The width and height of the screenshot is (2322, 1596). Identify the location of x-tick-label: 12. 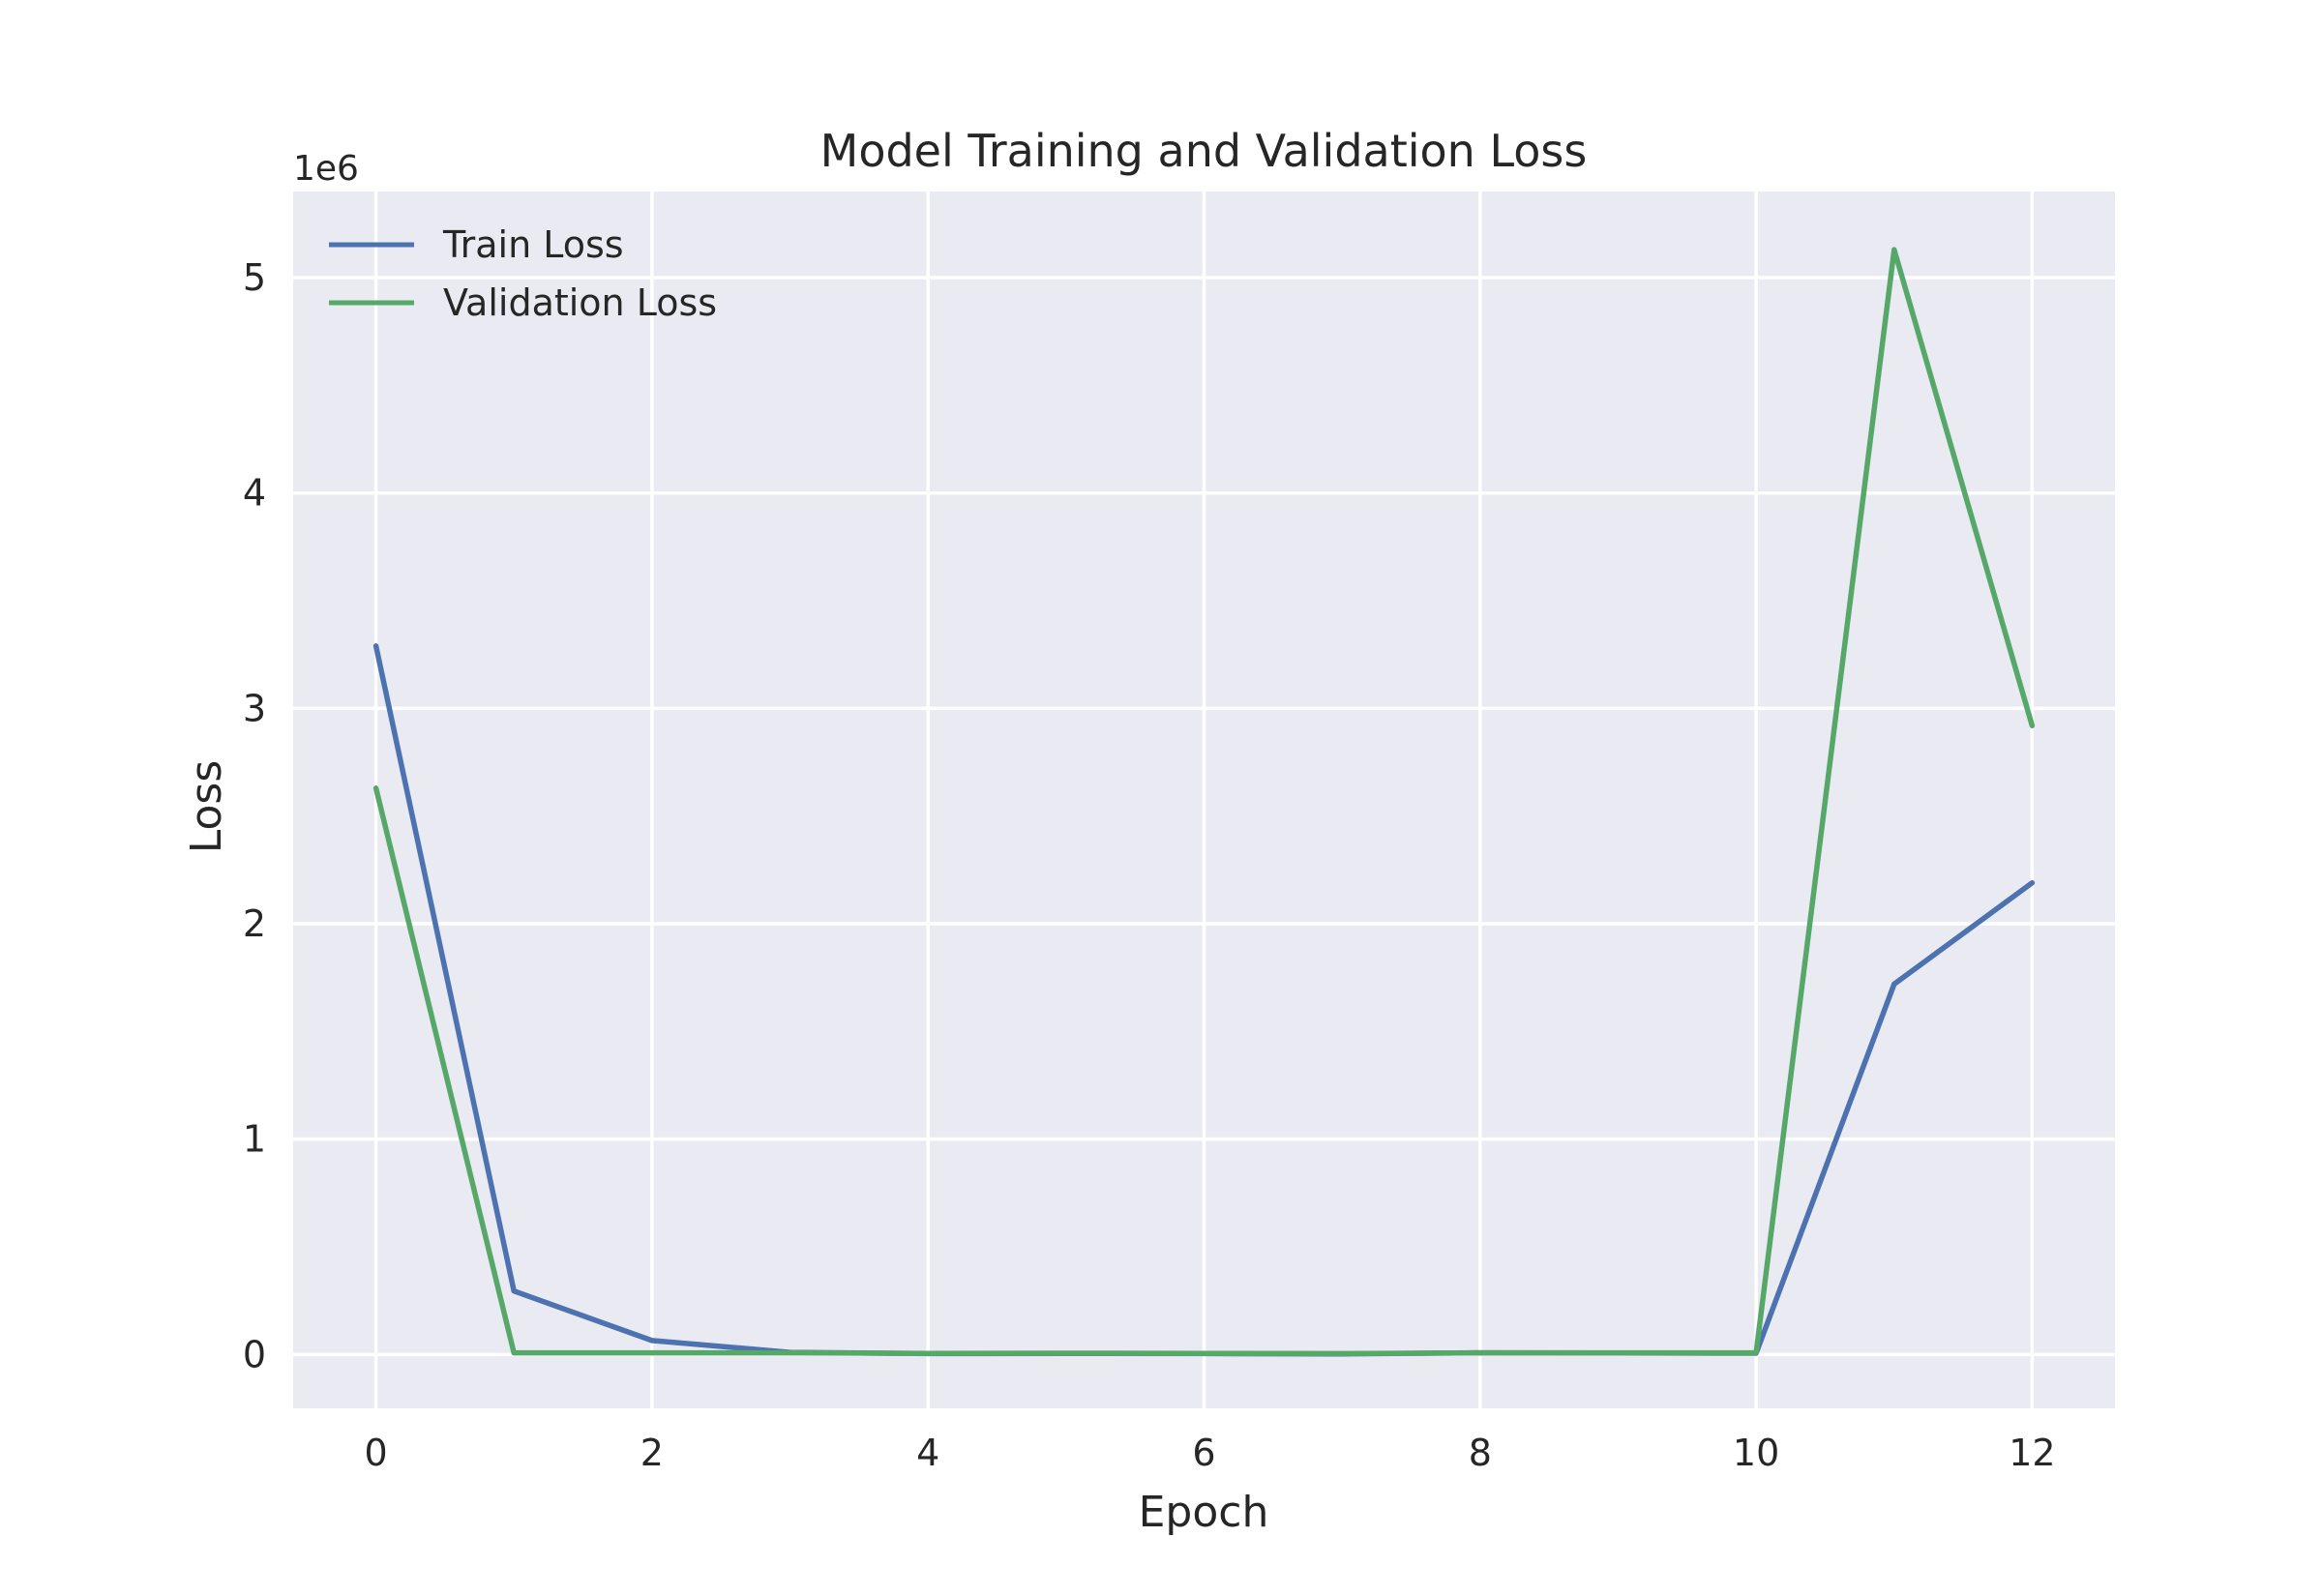
(2032, 1453).